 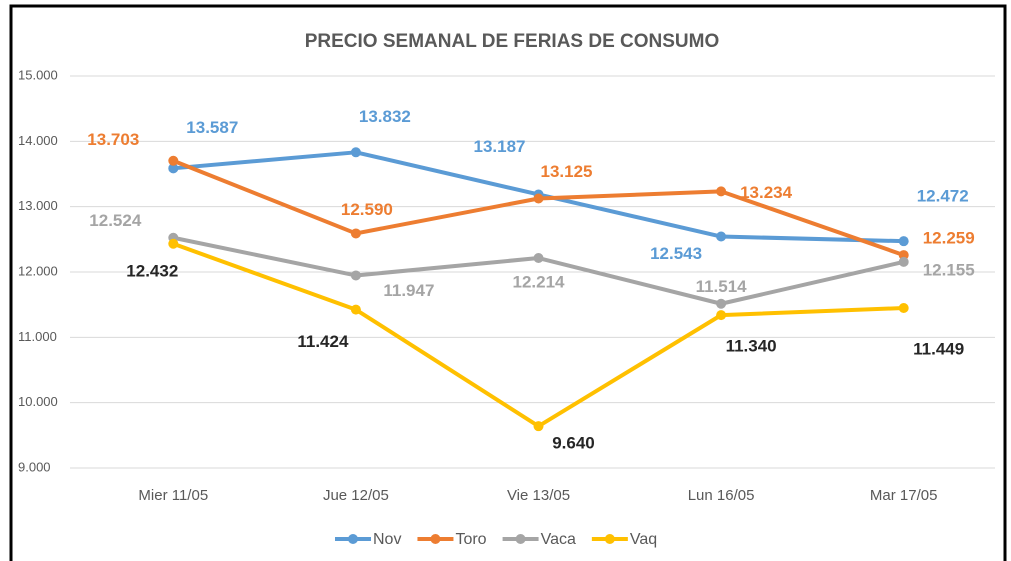 I want to click on data-label: 11.340, so click(x=751, y=346).